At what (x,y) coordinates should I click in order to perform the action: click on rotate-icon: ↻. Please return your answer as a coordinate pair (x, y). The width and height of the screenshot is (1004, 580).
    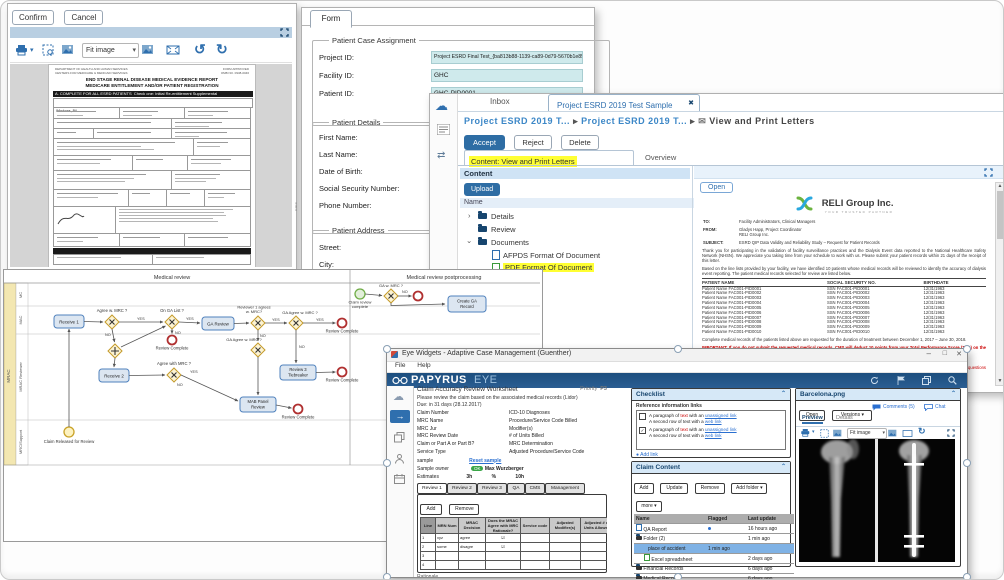
    Looking at the image, I should click on (922, 431).